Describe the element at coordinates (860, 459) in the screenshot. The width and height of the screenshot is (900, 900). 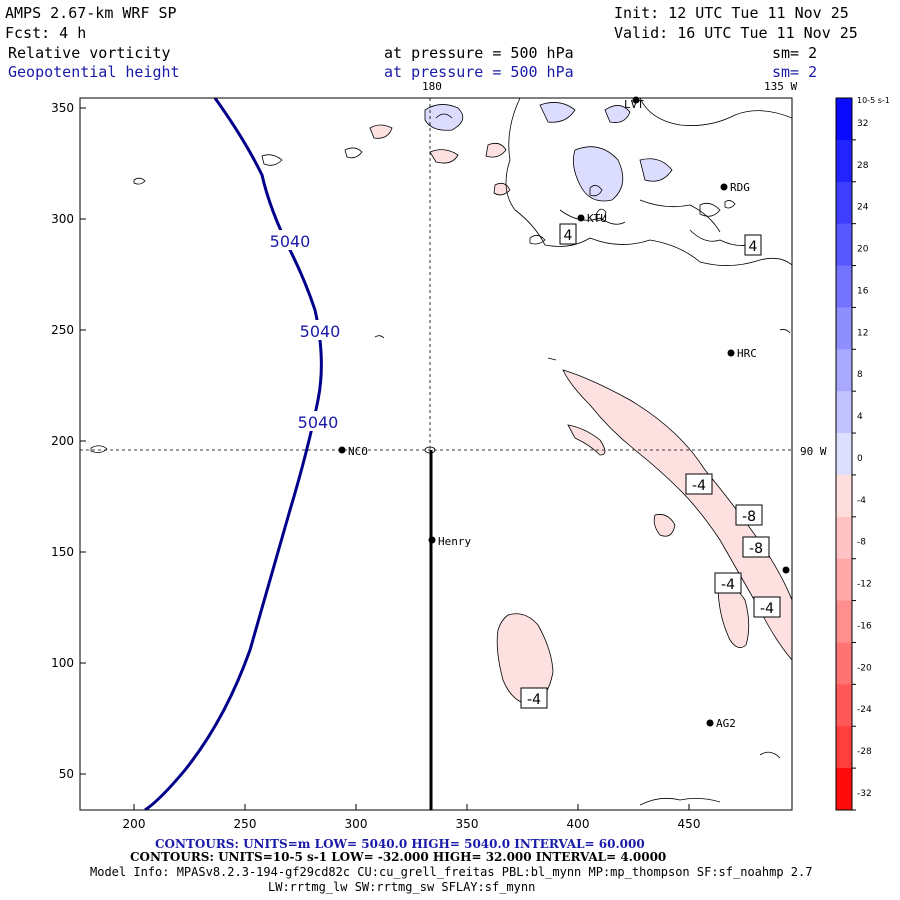
I see `colorbar-tick-label: 0` at that location.